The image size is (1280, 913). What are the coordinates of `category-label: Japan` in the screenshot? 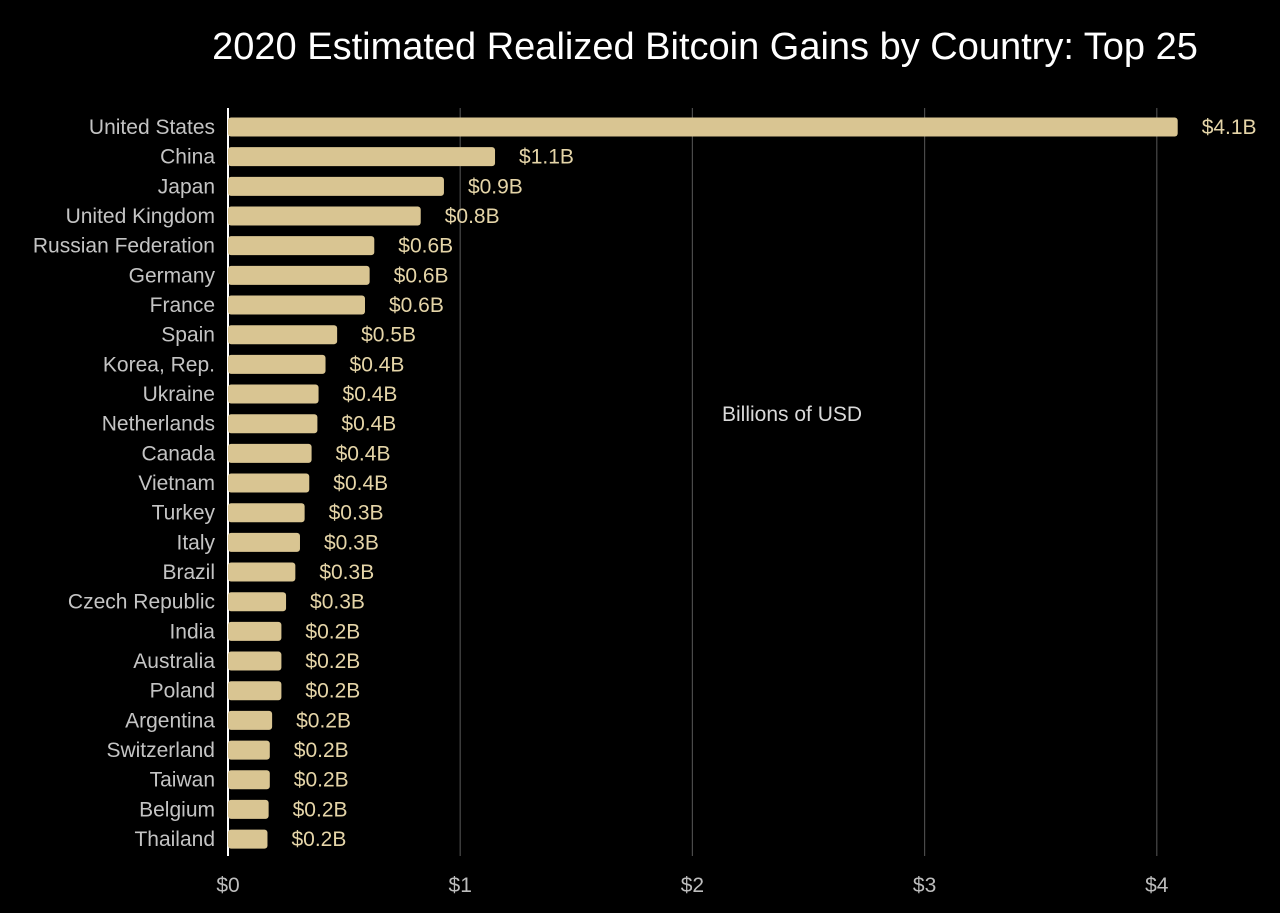 It's located at (186, 186).